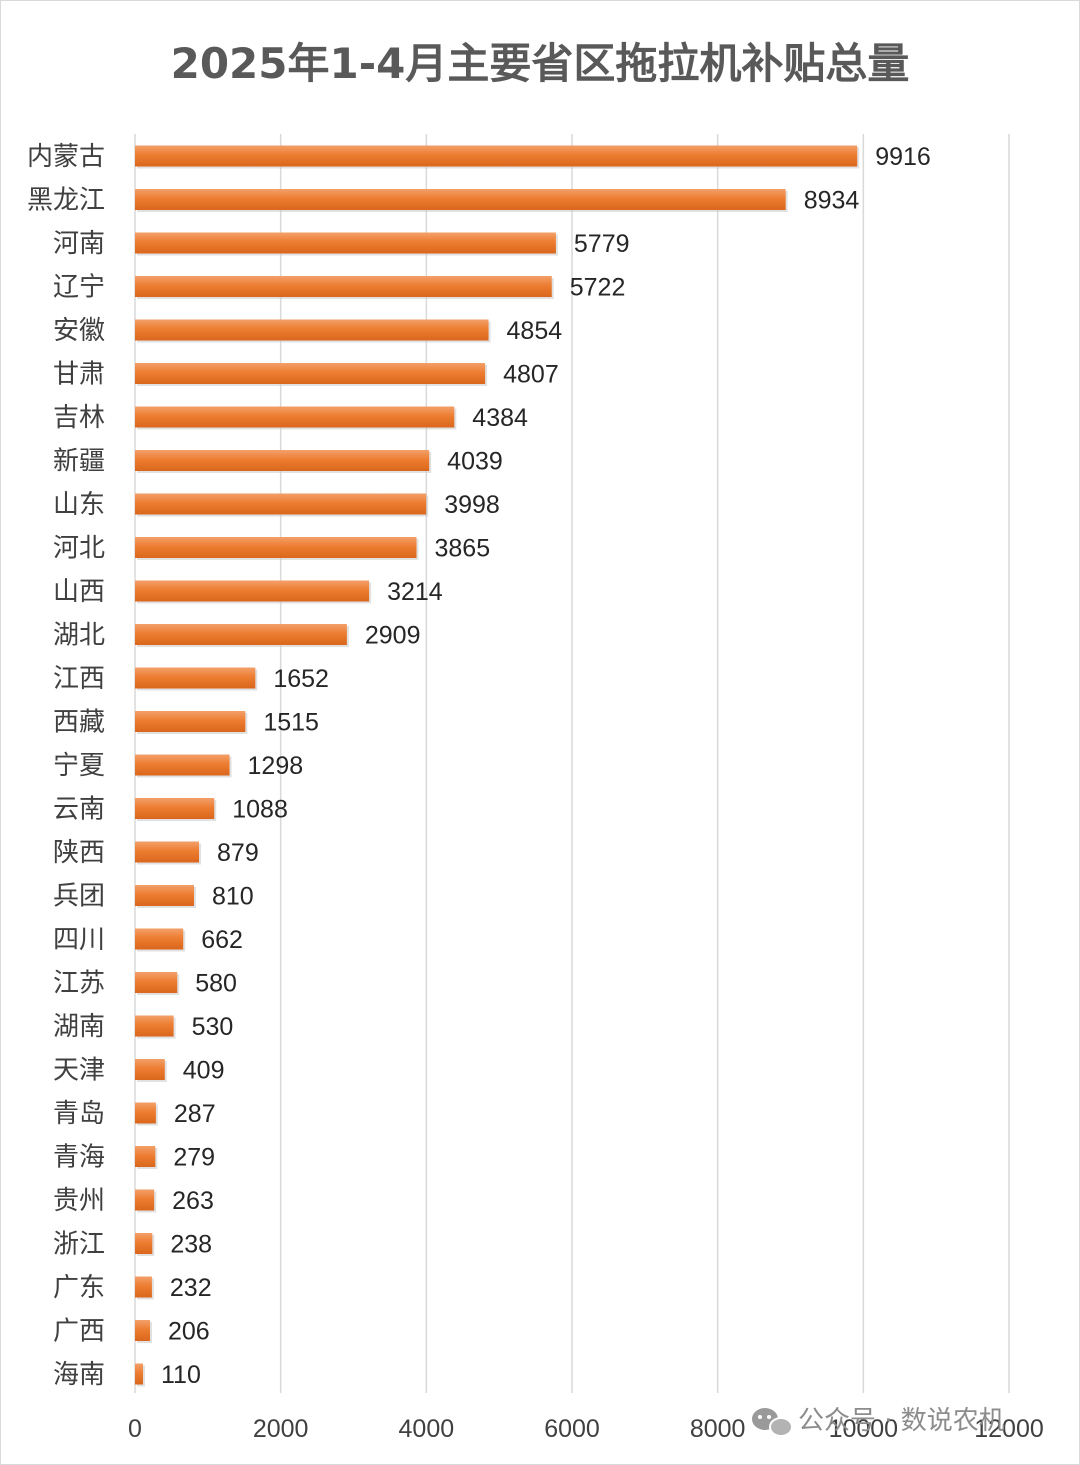 This screenshot has height=1465, width=1080. What do you see at coordinates (193, 1201) in the screenshot?
I see `data-label: 263` at bounding box center [193, 1201].